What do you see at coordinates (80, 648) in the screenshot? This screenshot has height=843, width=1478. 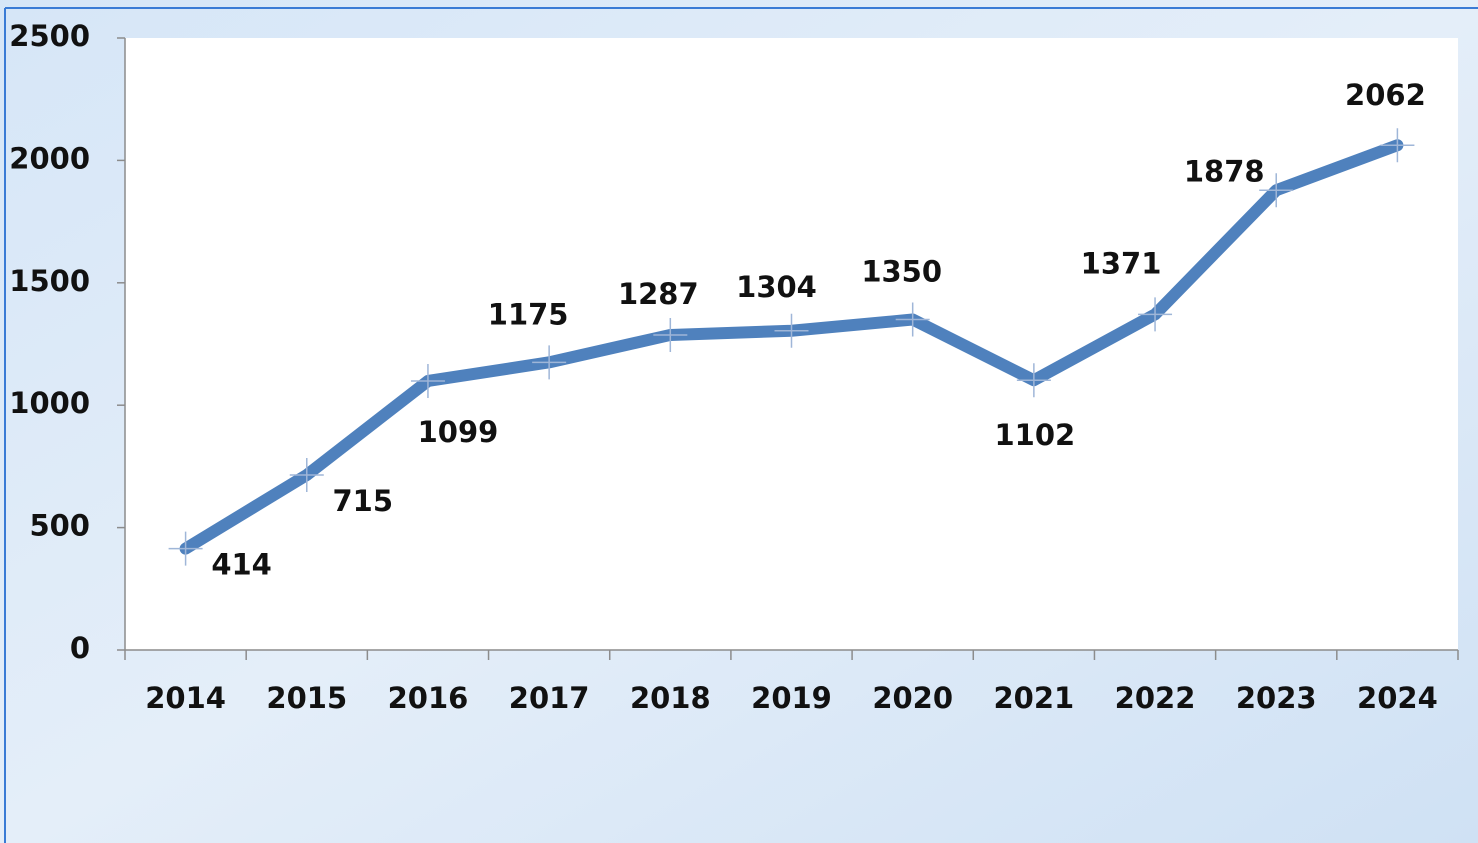 I see `y-tick-label: 0` at bounding box center [80, 648].